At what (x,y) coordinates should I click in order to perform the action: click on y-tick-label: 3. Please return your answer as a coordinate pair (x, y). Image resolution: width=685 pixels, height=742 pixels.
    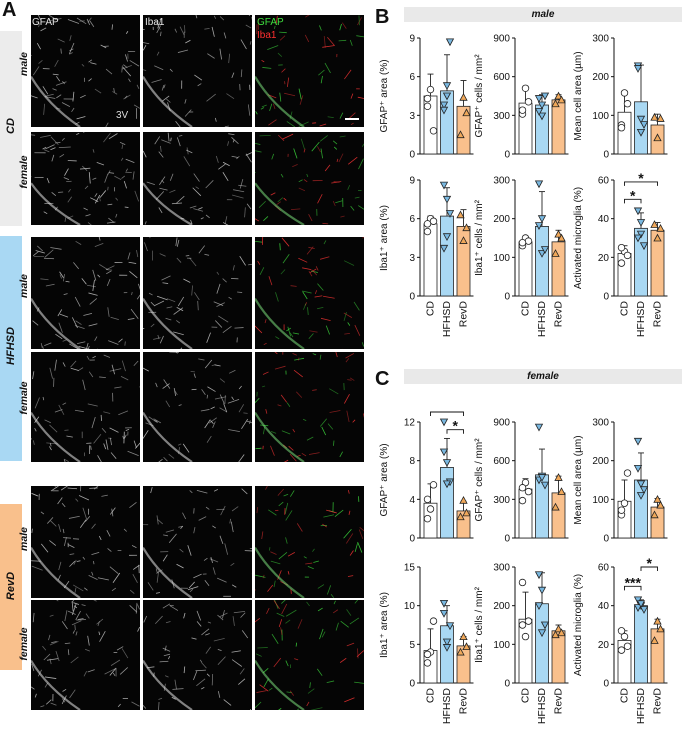
    Looking at the image, I should click on (412, 258).